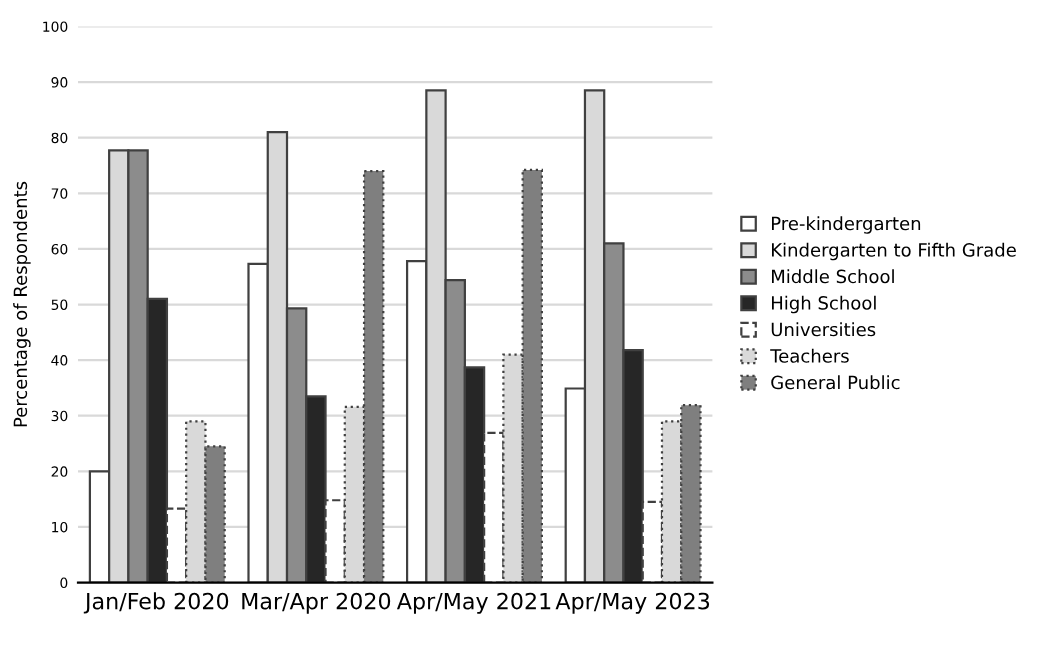 The height and width of the screenshot is (662, 1040). What do you see at coordinates (473, 603) in the screenshot?
I see `x-tick-label: Apr/May 2021` at bounding box center [473, 603].